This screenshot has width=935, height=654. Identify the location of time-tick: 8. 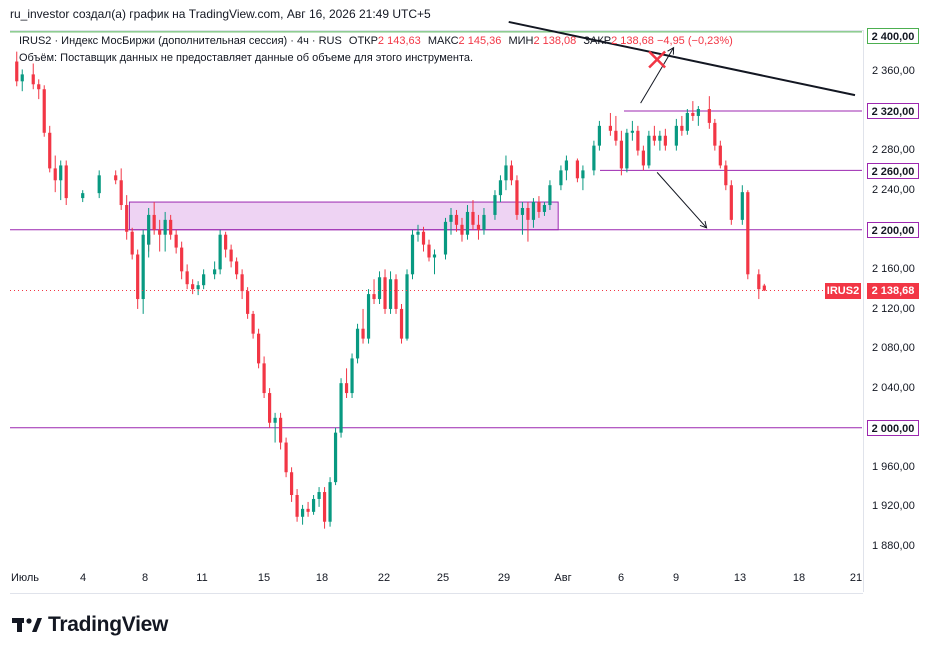
(145, 578).